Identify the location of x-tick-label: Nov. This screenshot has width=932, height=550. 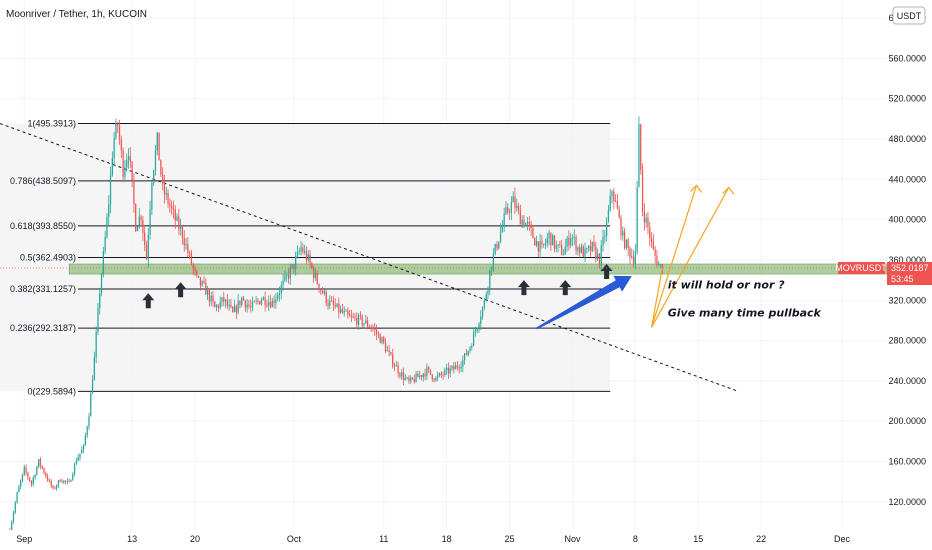
(572, 539).